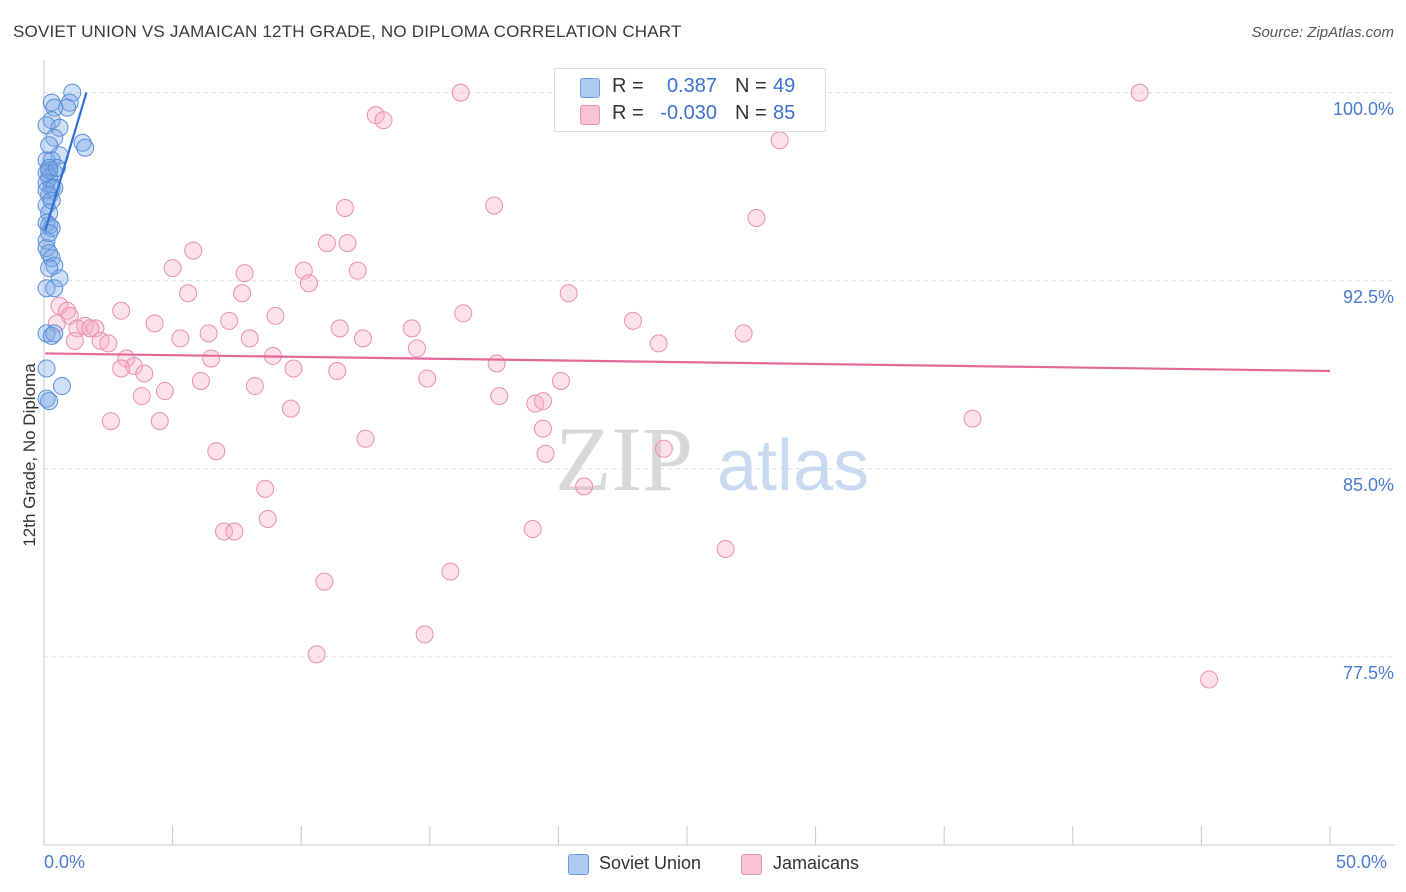 This screenshot has height=892, width=1406. What do you see at coordinates (650, 863) in the screenshot?
I see `soviet-legend-label: Soviet Union` at bounding box center [650, 863].